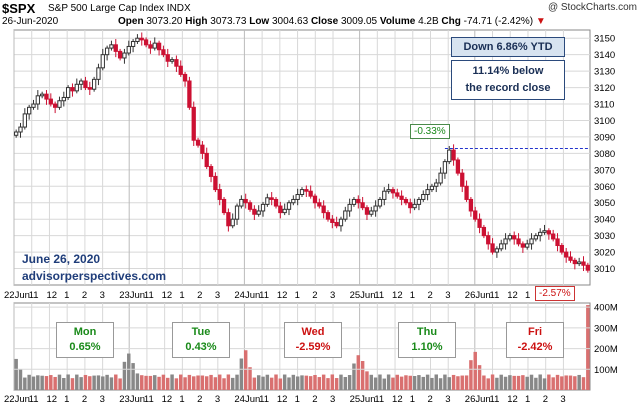 This screenshot has height=409, width=640. Describe the element at coordinates (478, 295) in the screenshot. I see `x-day-label: 26Jun` at that location.